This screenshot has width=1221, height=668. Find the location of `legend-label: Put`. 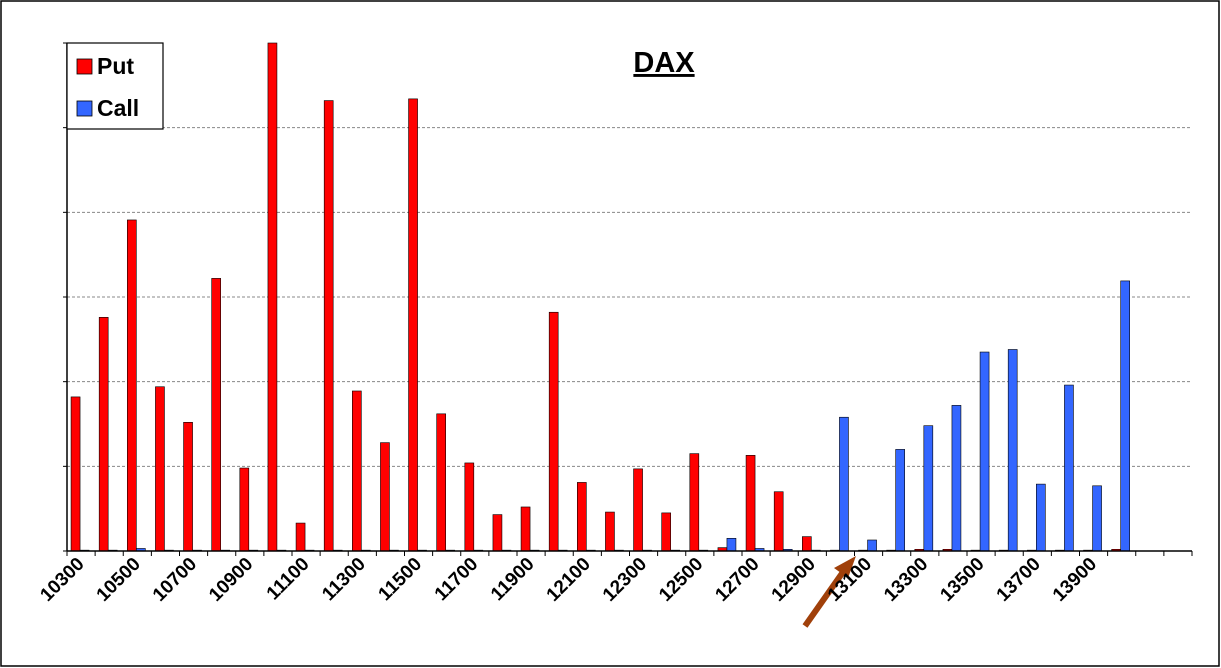

legend-label: Put is located at coordinates (115, 66).